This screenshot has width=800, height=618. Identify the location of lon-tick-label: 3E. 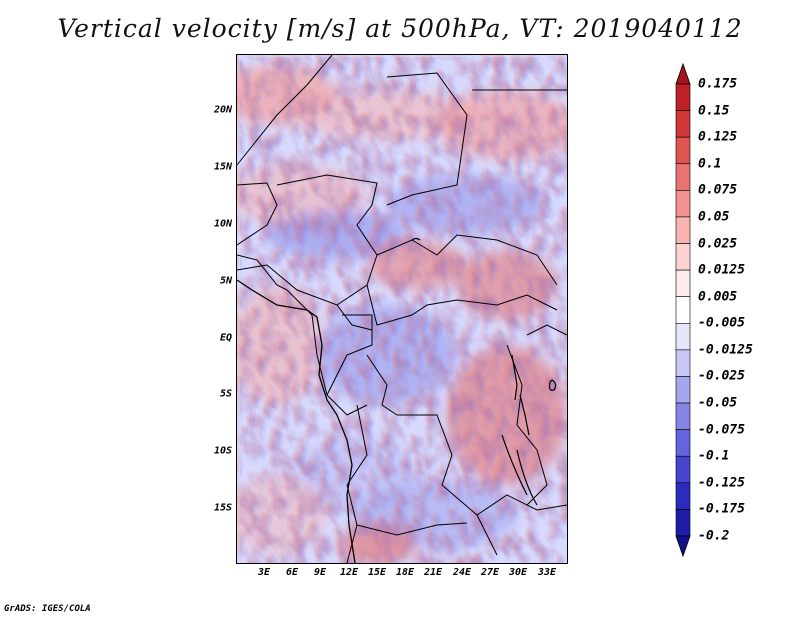
(264, 572).